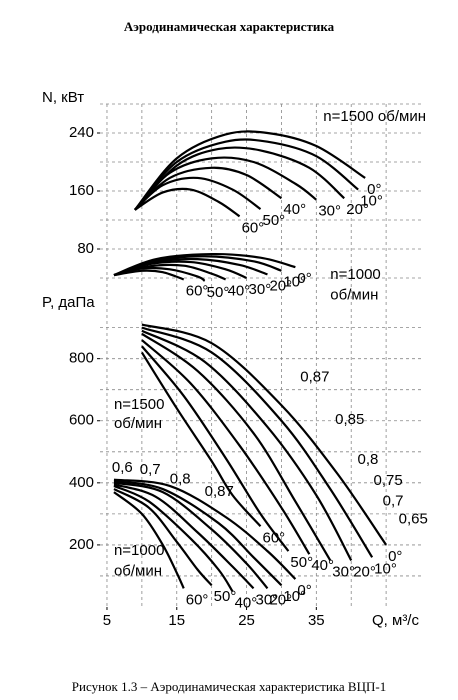 Image resolution: width=458 pixels, height=700 pixels. What do you see at coordinates (349, 419) in the screenshot?
I see `annotation: 0,85` at bounding box center [349, 419].